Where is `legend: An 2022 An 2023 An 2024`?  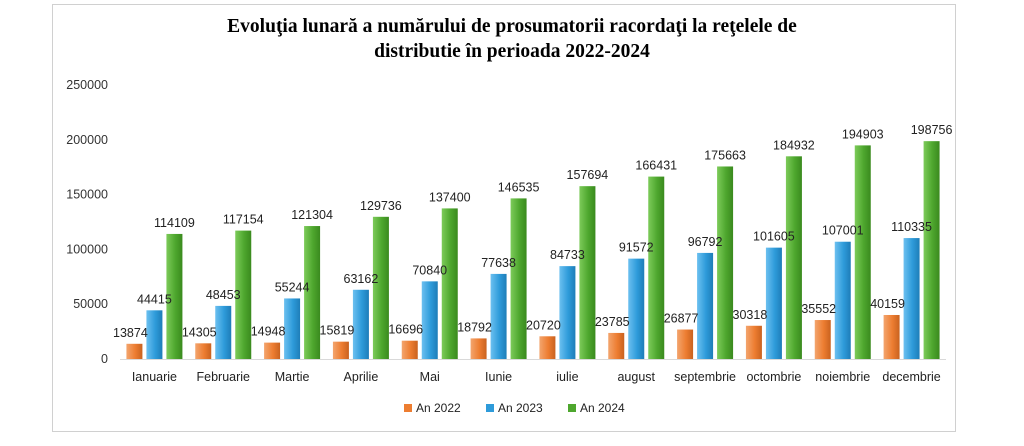 legend: An 2022 An 2023 An 2024 is located at coordinates (514, 408).